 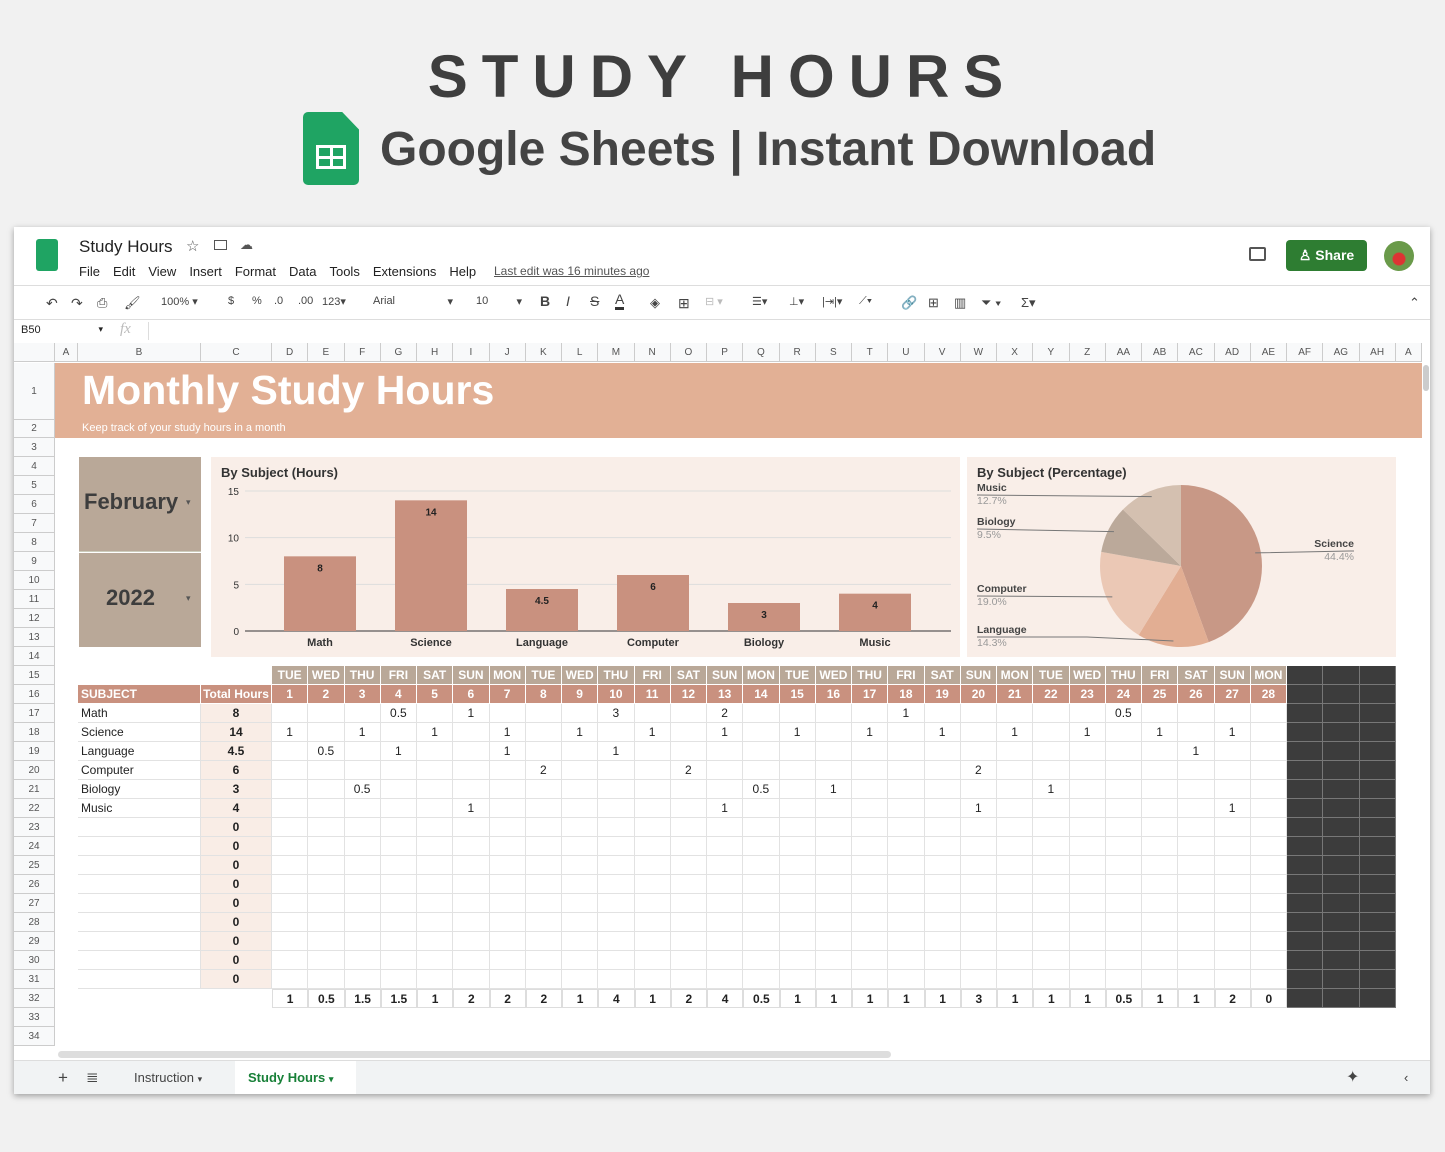 What do you see at coordinates (833, 352) in the screenshot?
I see `column-header-S: S` at bounding box center [833, 352].